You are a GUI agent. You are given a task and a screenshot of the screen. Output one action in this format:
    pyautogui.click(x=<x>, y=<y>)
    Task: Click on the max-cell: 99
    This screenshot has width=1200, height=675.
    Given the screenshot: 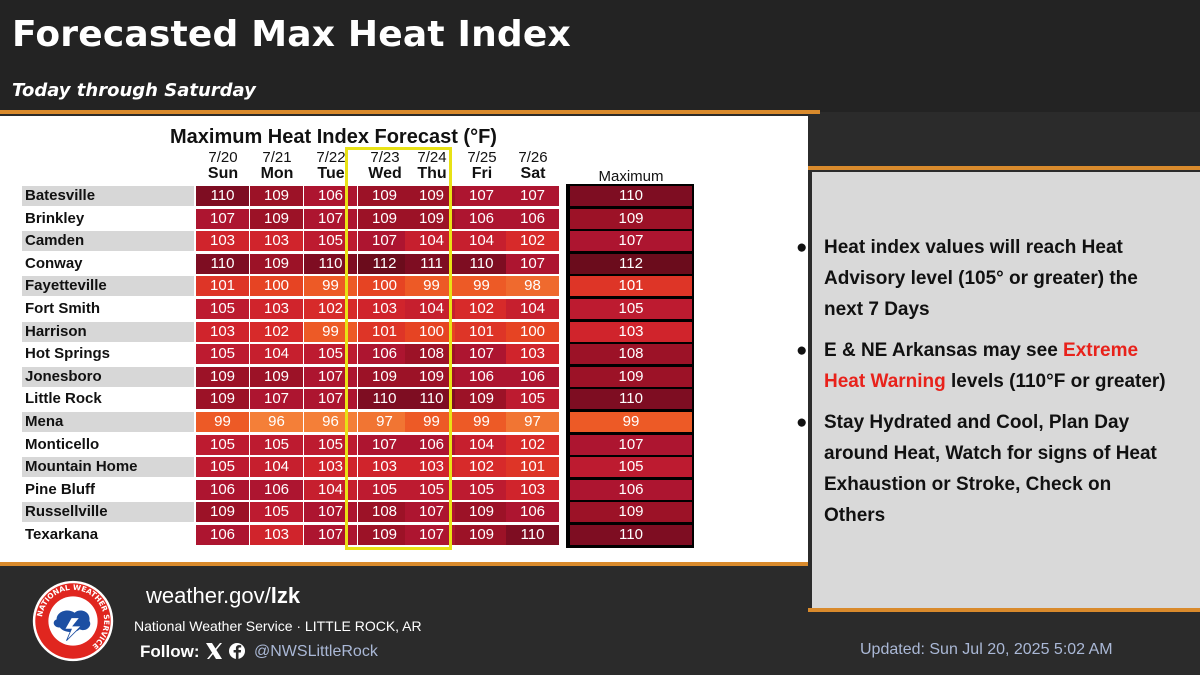 What is the action you would take?
    pyautogui.click(x=631, y=422)
    